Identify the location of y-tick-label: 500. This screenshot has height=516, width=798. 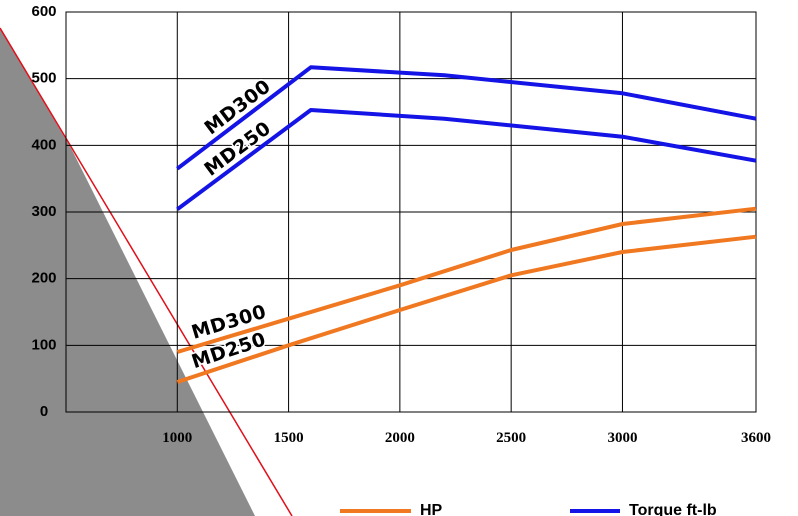
(43, 78).